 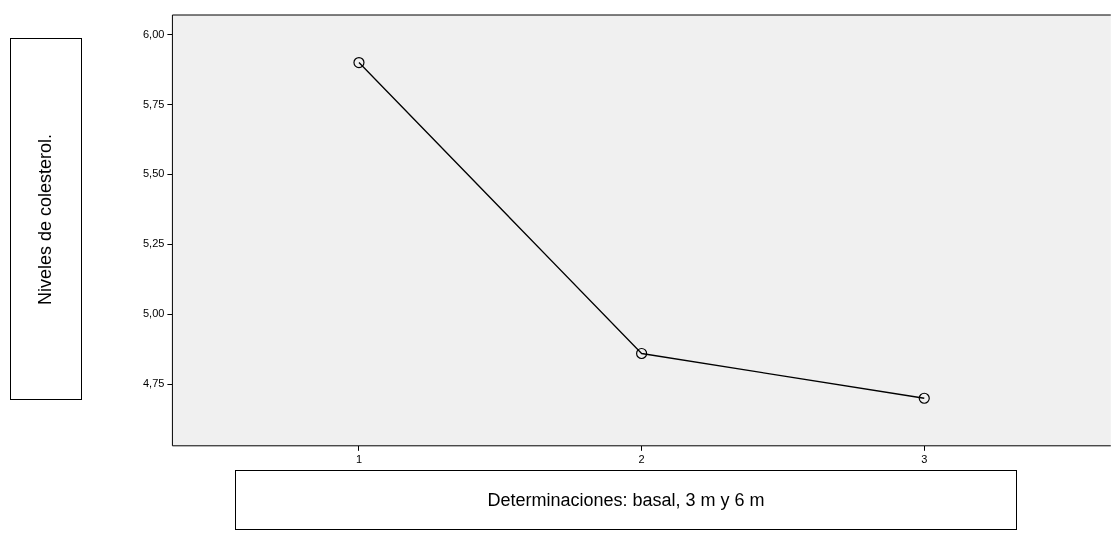 I want to click on x-tick-label: 2, so click(x=641, y=459).